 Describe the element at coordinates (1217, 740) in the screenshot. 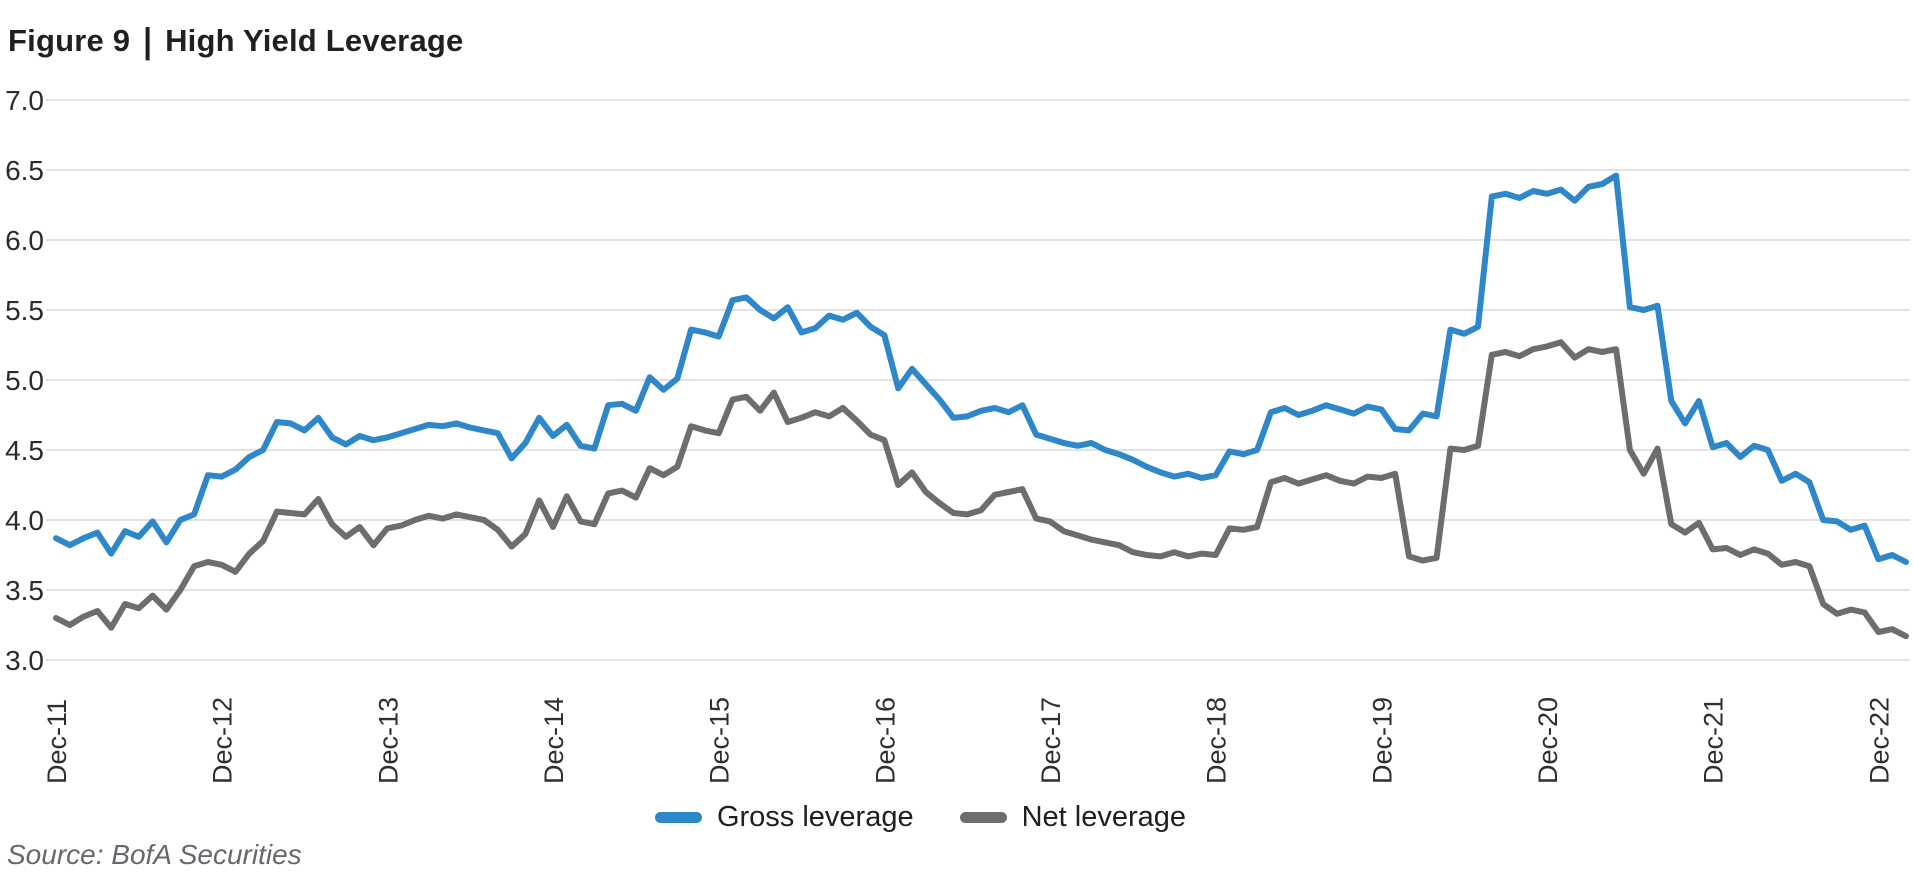

I see `x-axis-label: Dec-18` at that location.